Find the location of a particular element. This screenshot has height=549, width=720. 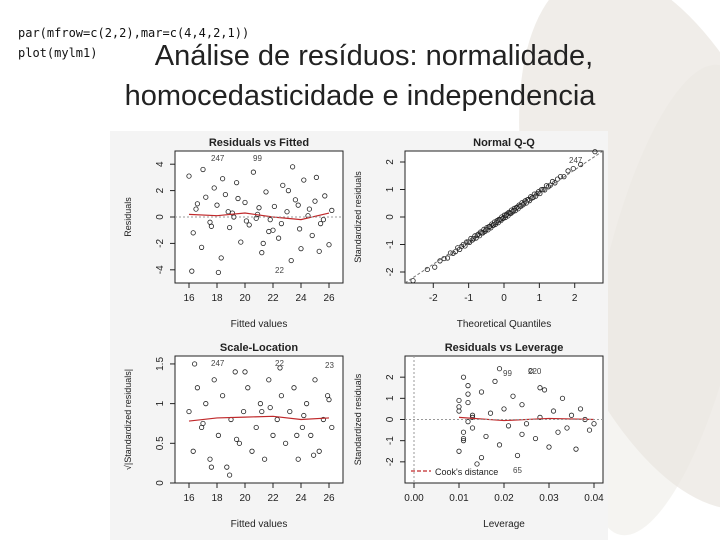

slide-title-line-1: Análise de resíduos: normalidade, is located at coordinates (374, 56).